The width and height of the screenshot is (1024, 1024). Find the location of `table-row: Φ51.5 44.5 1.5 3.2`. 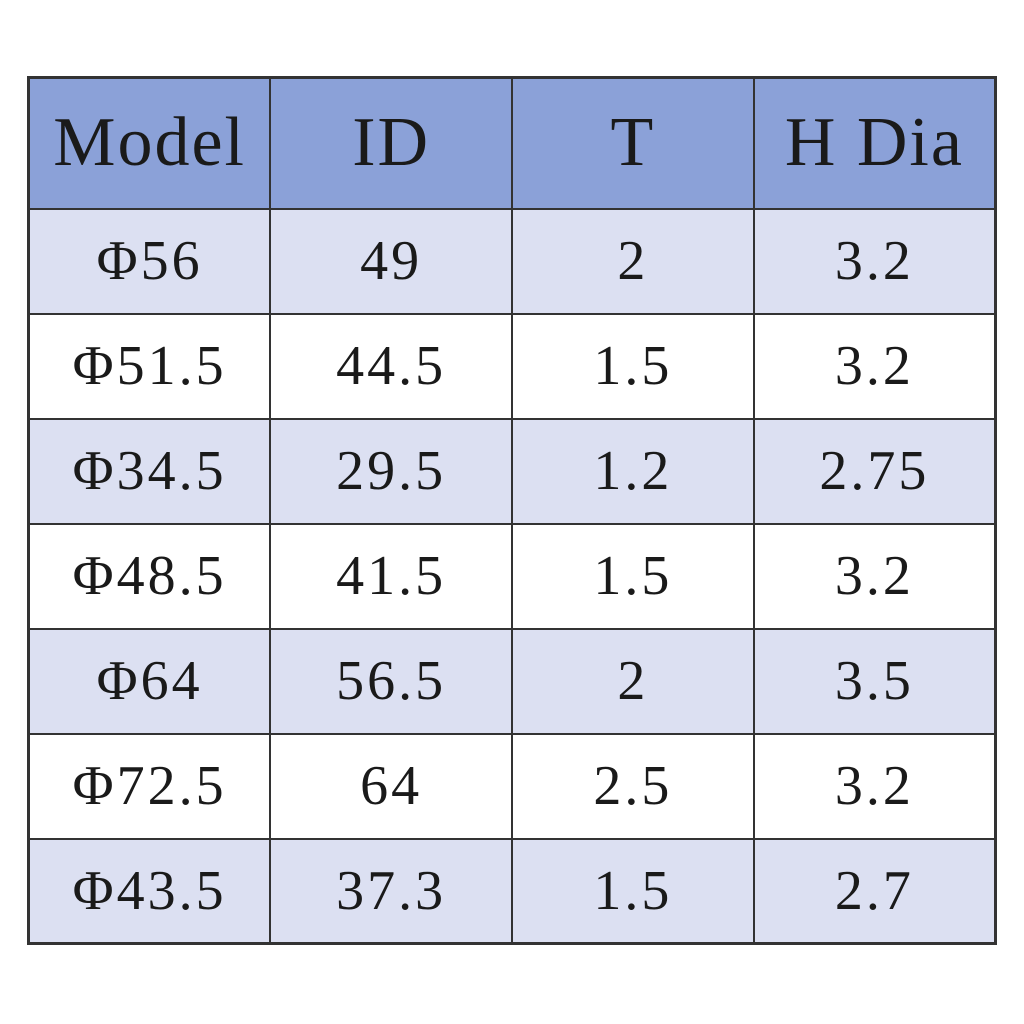

table-row: Φ51.5 44.5 1.5 3.2 is located at coordinates (512, 366).